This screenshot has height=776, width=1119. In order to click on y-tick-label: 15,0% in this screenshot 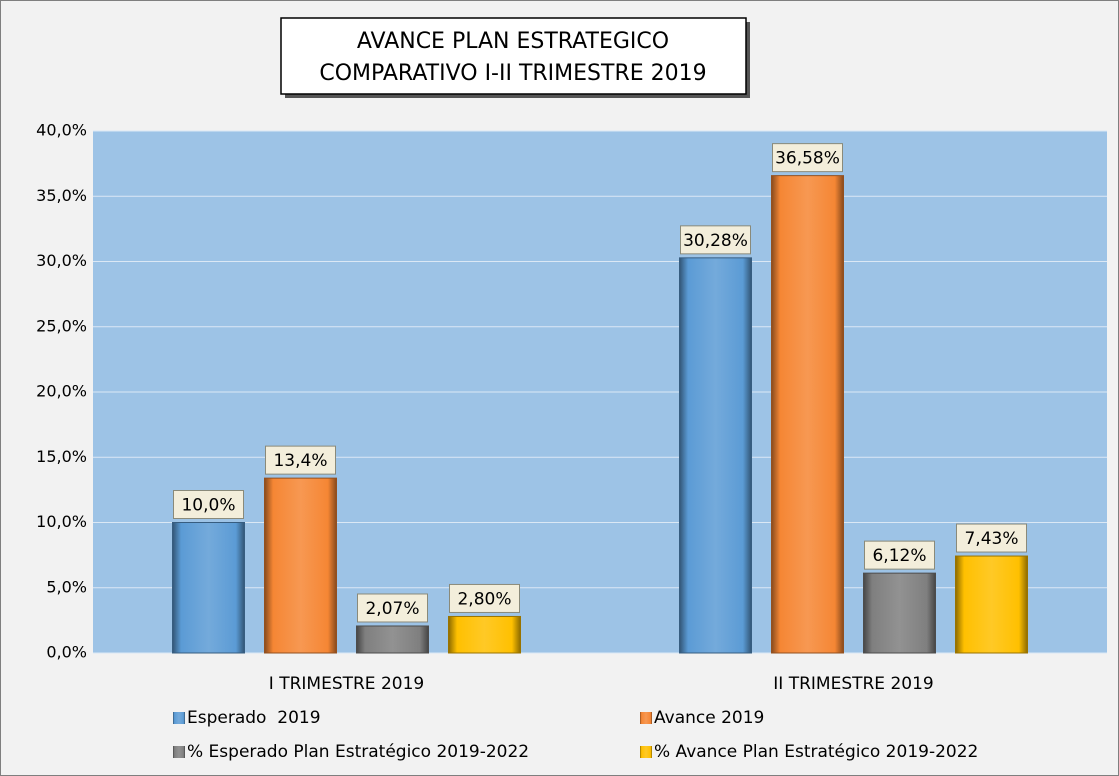, I will do `click(61, 456)`.